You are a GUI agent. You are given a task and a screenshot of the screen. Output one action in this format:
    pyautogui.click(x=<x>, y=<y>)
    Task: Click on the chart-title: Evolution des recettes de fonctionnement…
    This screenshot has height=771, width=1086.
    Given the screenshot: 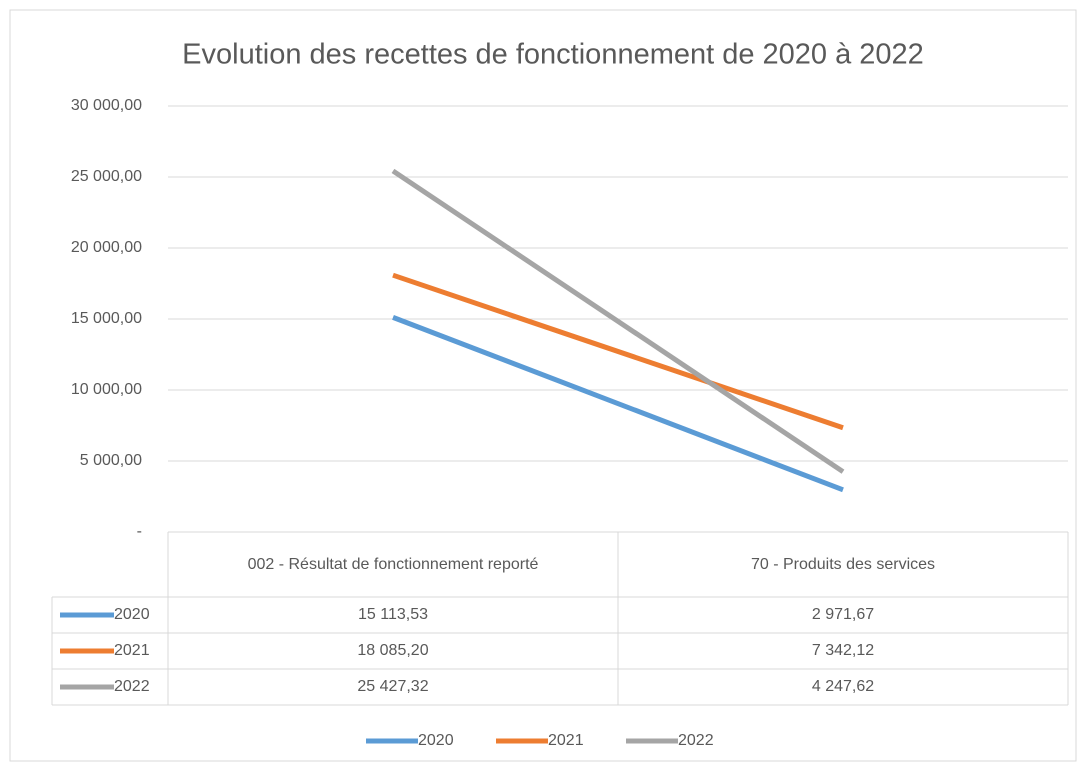 What is the action you would take?
    pyautogui.click(x=553, y=55)
    